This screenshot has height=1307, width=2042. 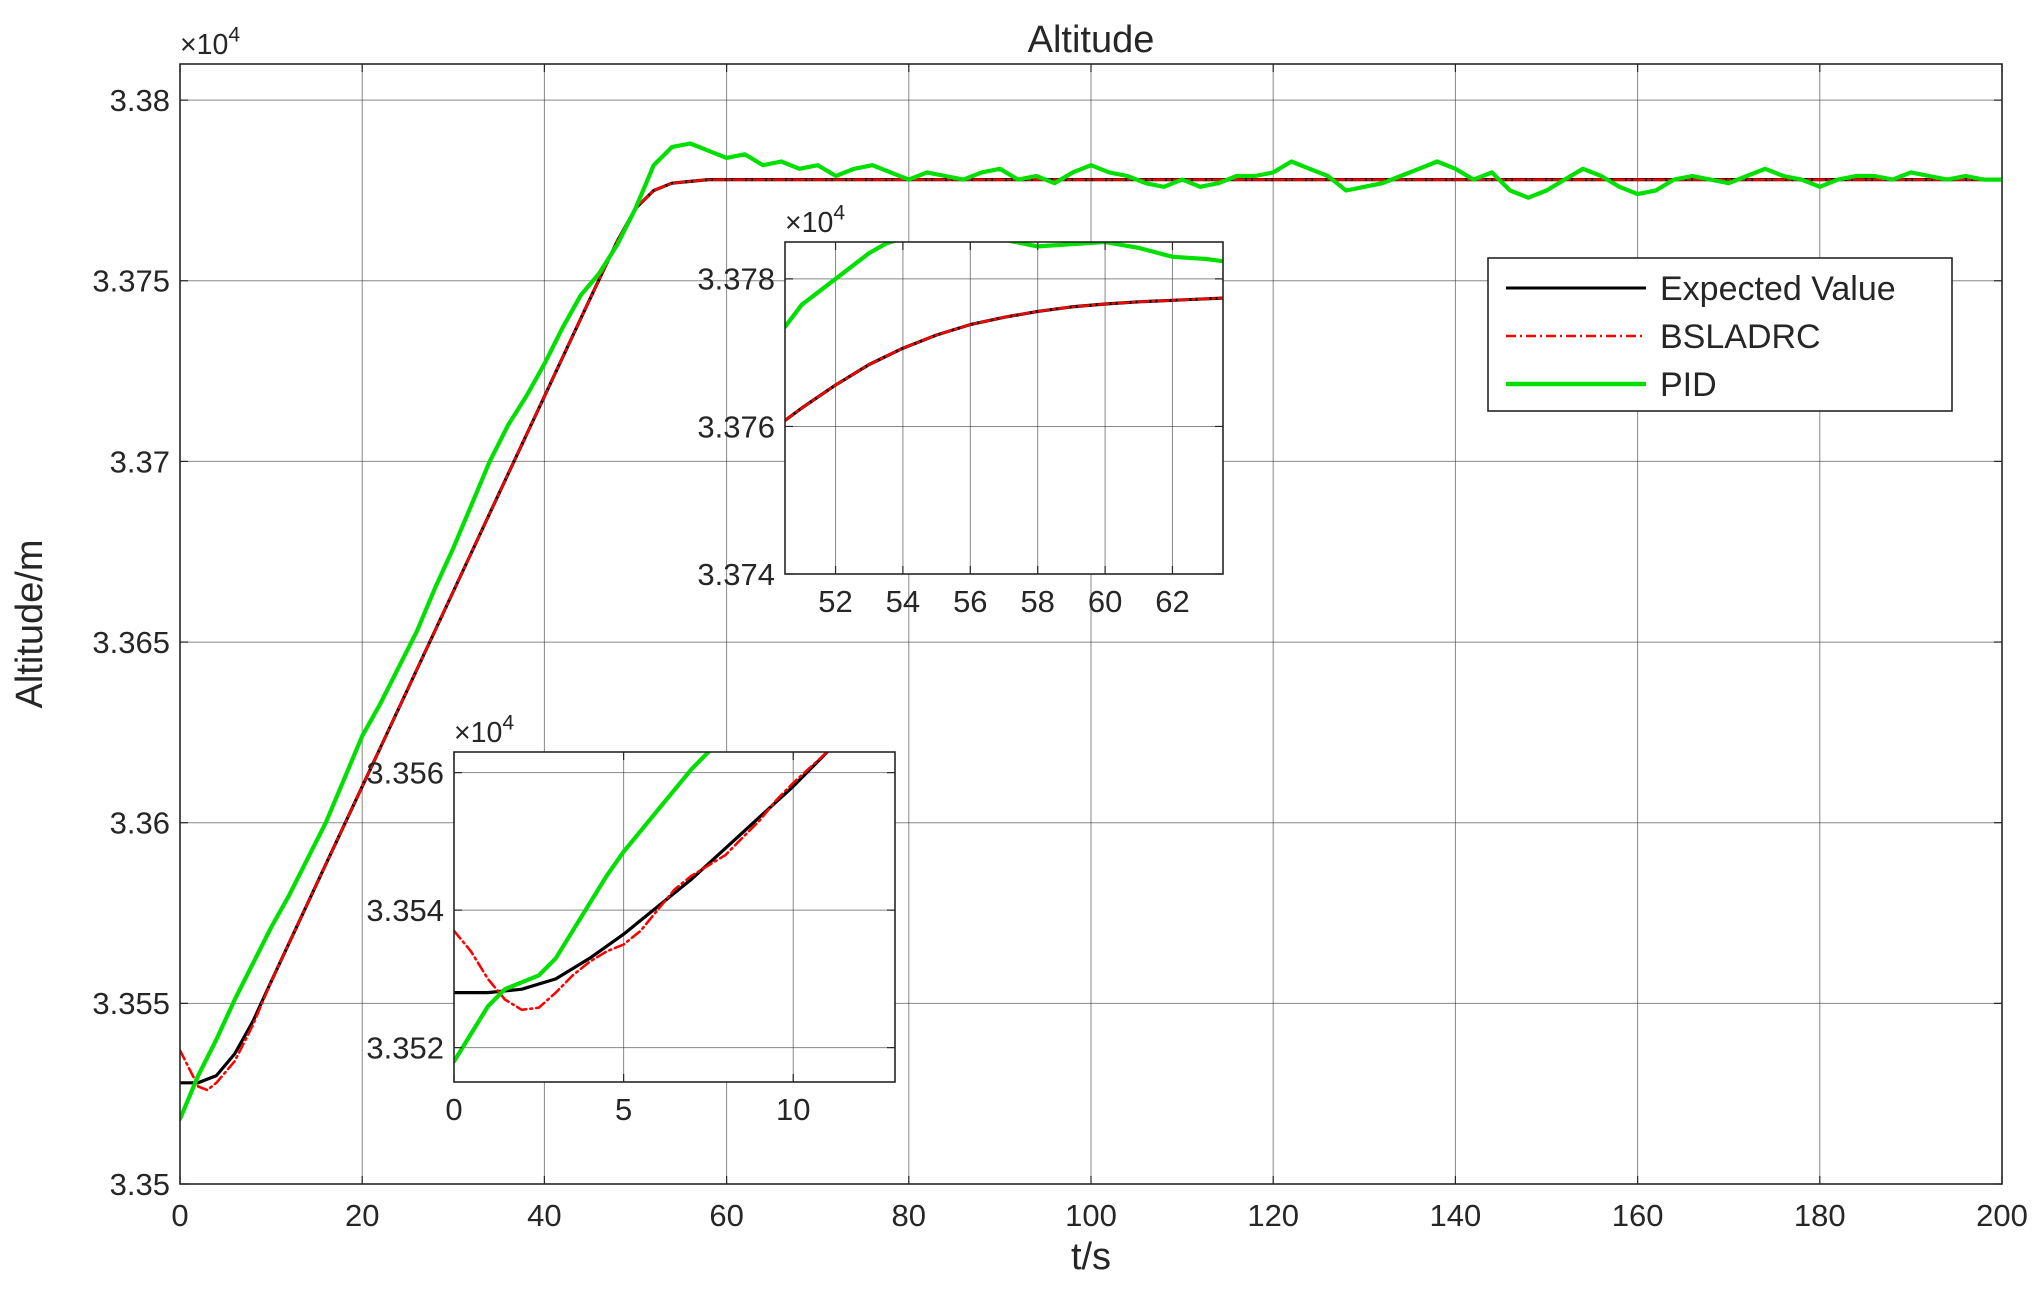 I want to click on x-tick-label: 54, so click(x=903, y=601).